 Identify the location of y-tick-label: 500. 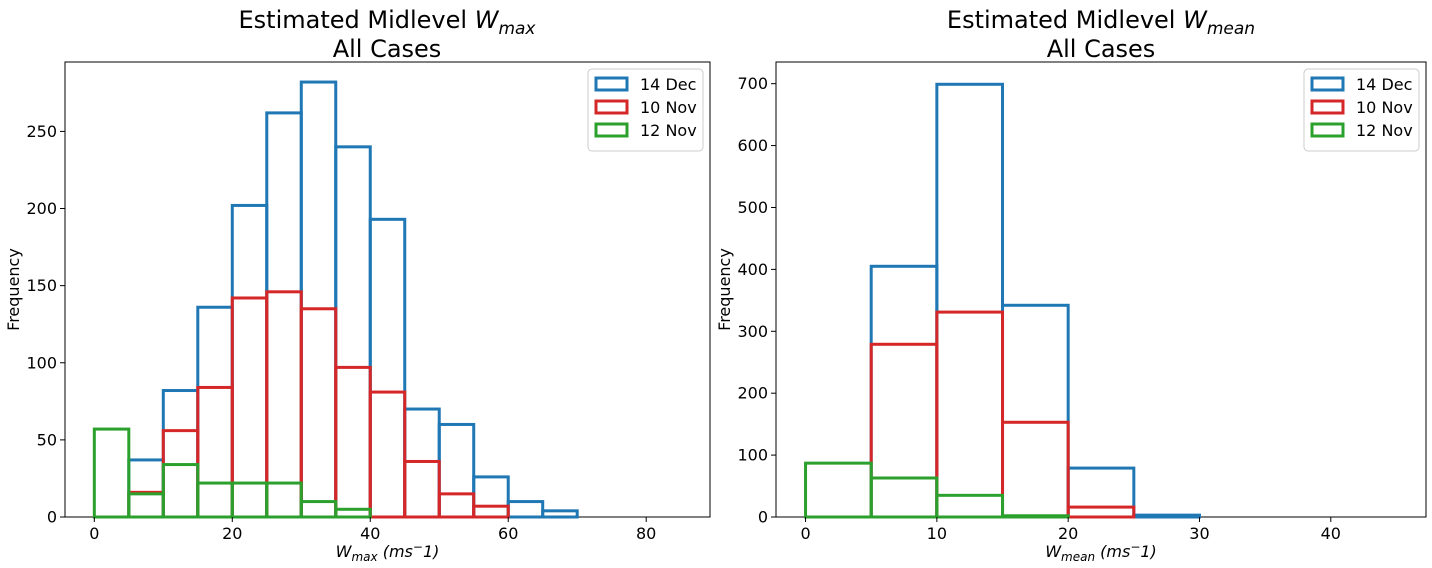
(752, 207).